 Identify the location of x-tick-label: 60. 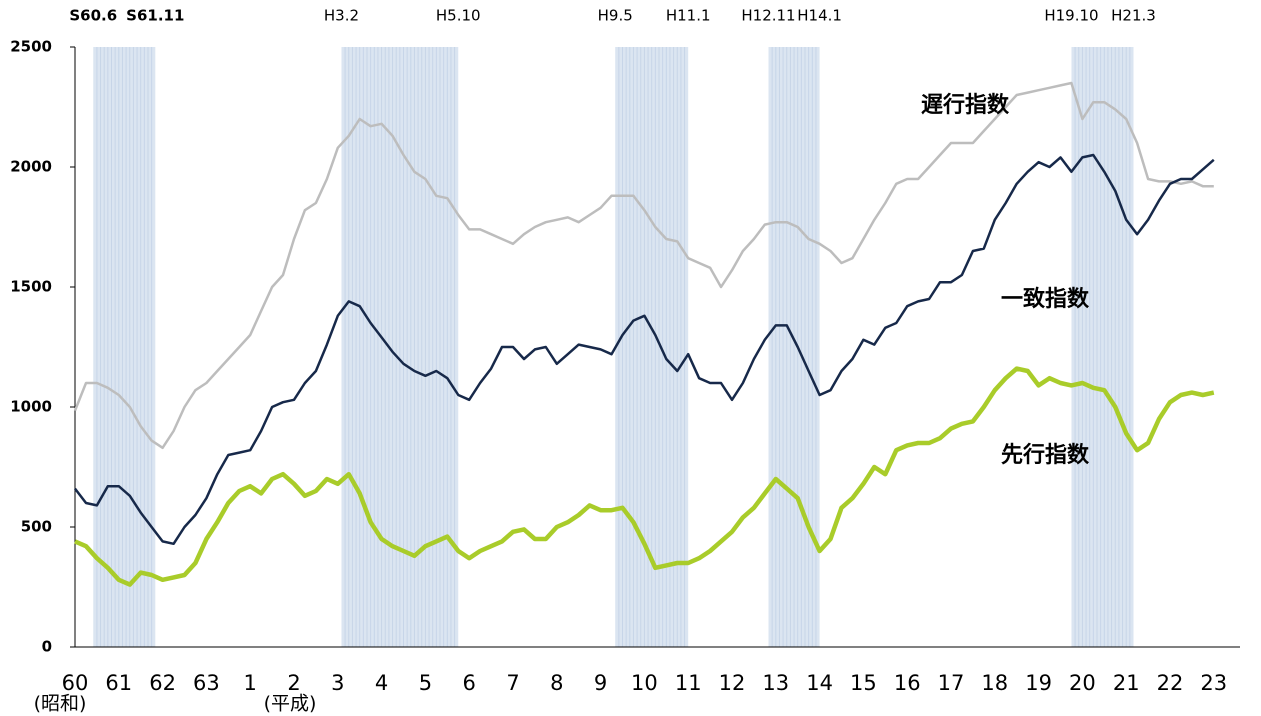
(75, 683).